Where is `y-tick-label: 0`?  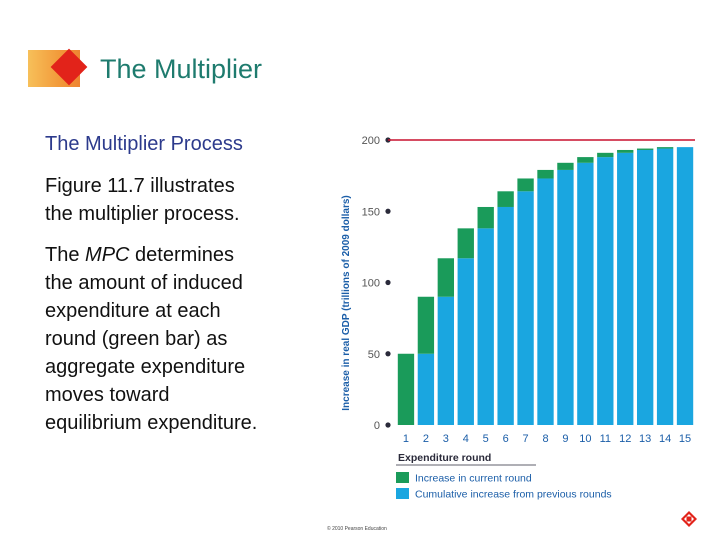 y-tick-label: 0 is located at coordinates (377, 426).